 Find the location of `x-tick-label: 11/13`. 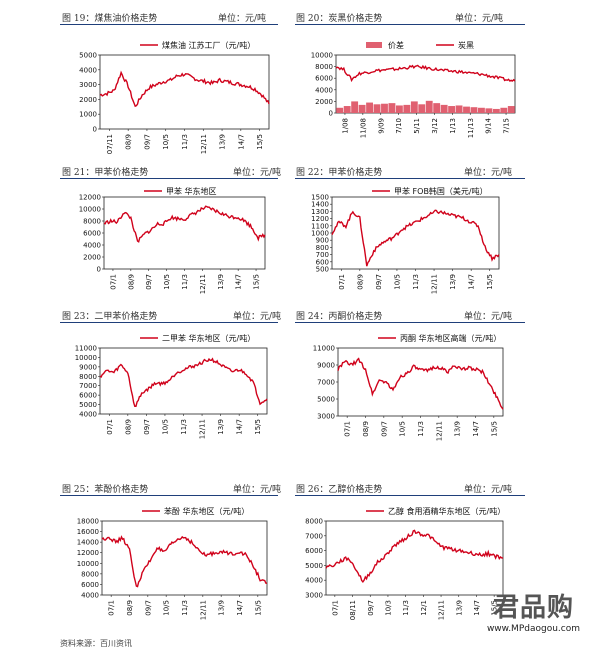

x-tick-label: 11/13 is located at coordinates (471, 128).